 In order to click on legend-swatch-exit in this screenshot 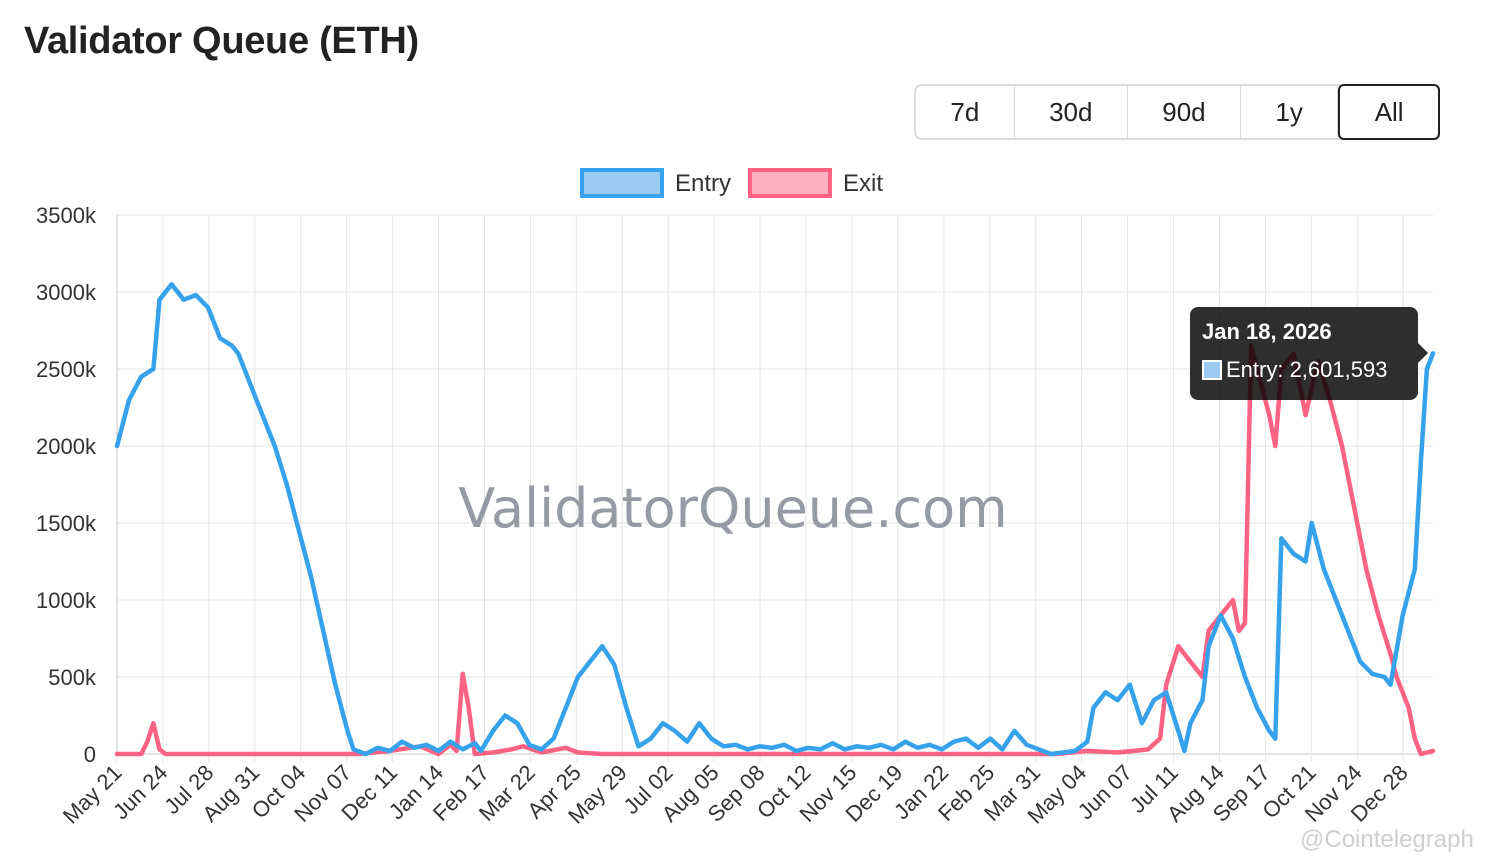, I will do `click(790, 183)`.